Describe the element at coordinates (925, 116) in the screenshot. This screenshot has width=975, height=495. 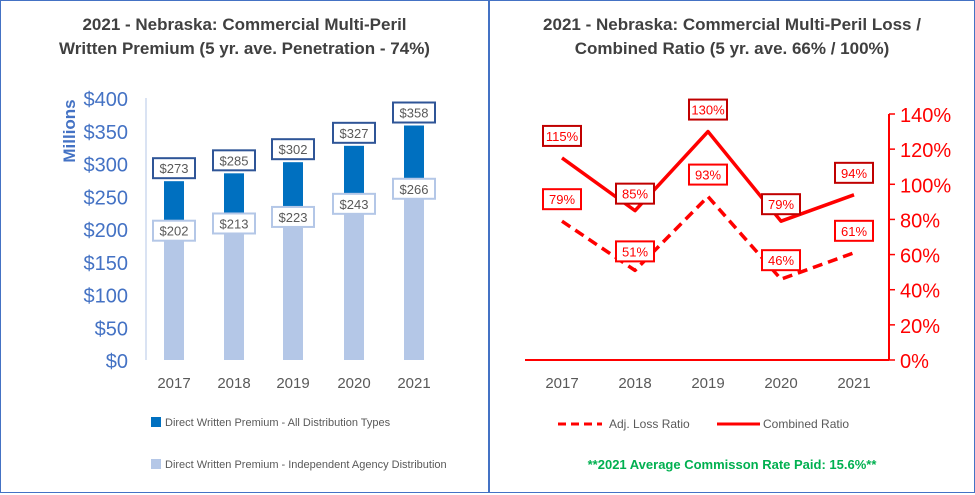
I see `y-tick-label: 140%` at that location.